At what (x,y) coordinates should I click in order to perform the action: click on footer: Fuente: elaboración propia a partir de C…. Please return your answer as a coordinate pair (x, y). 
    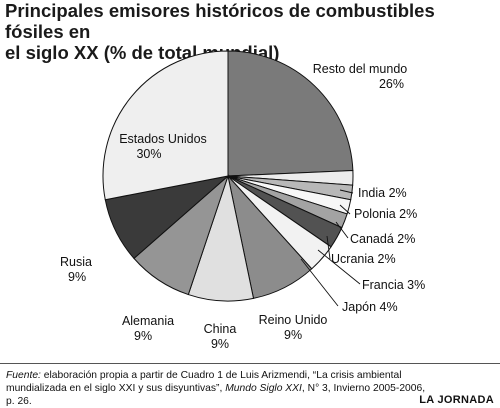
    Looking at the image, I should click on (250, 385).